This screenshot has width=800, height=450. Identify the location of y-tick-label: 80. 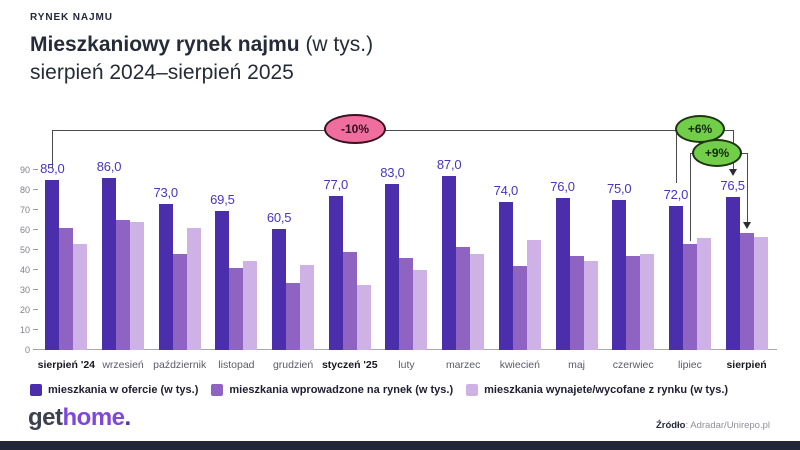
(24, 190).